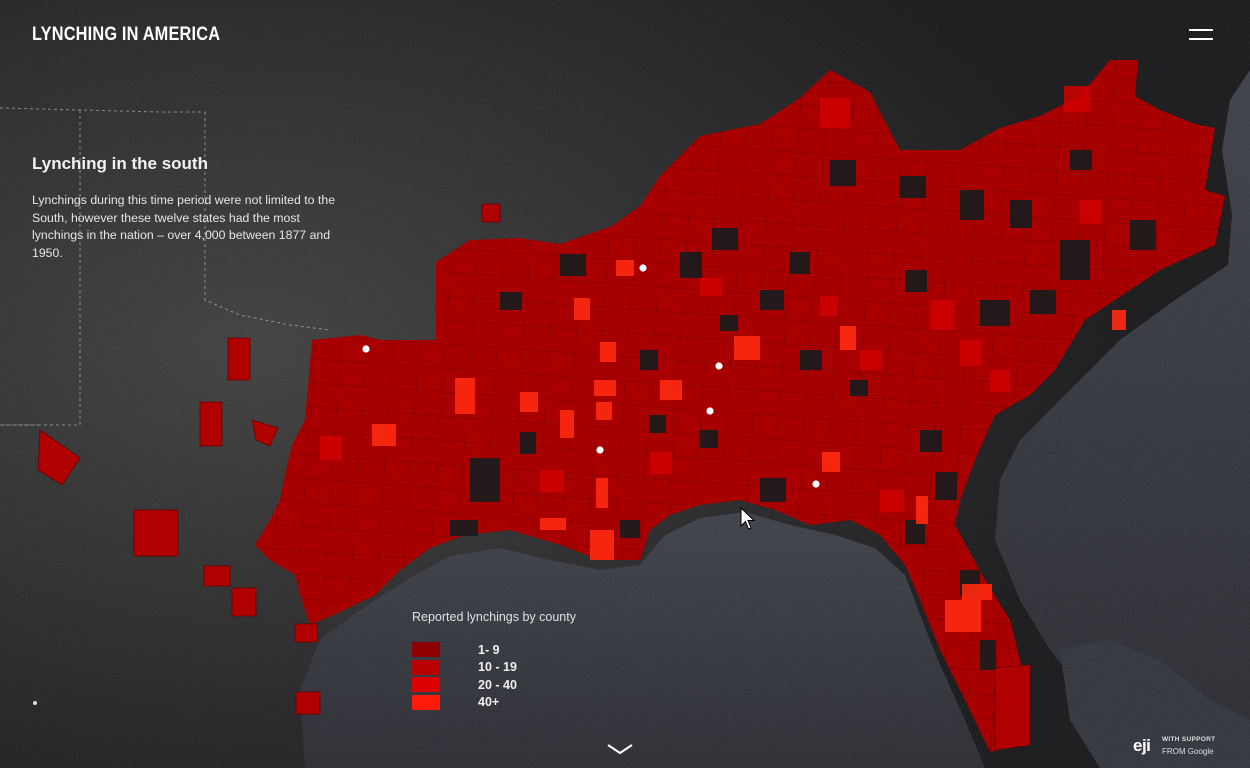  Describe the element at coordinates (120, 163) in the screenshot. I see `section-title: Lynching in the south` at that location.